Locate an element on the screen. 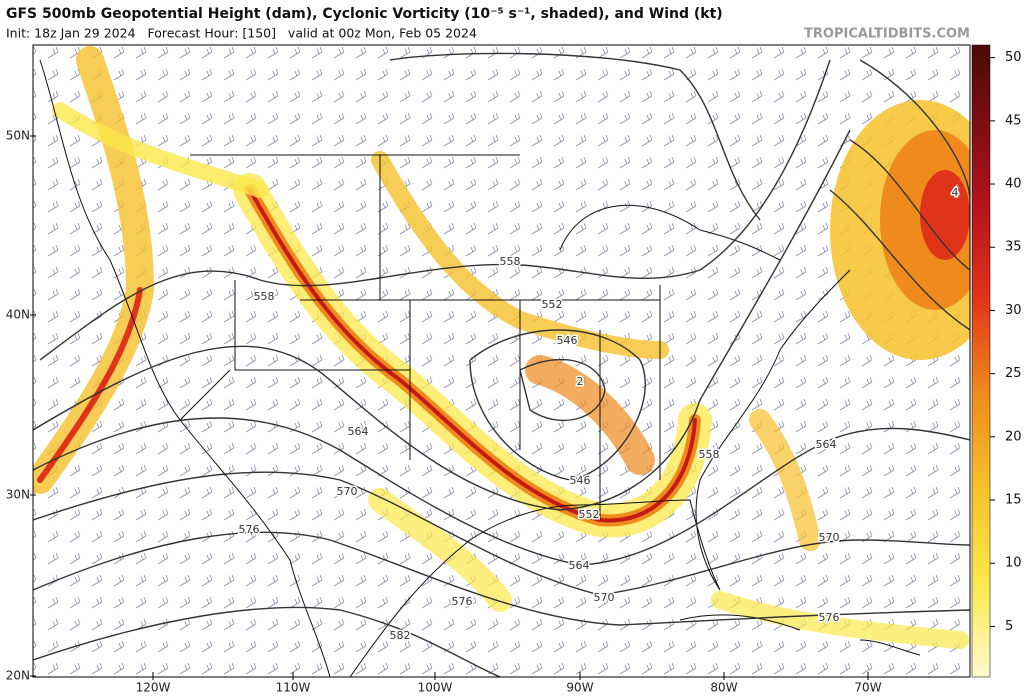  colorbar-label: 10 is located at coordinates (1013, 563).